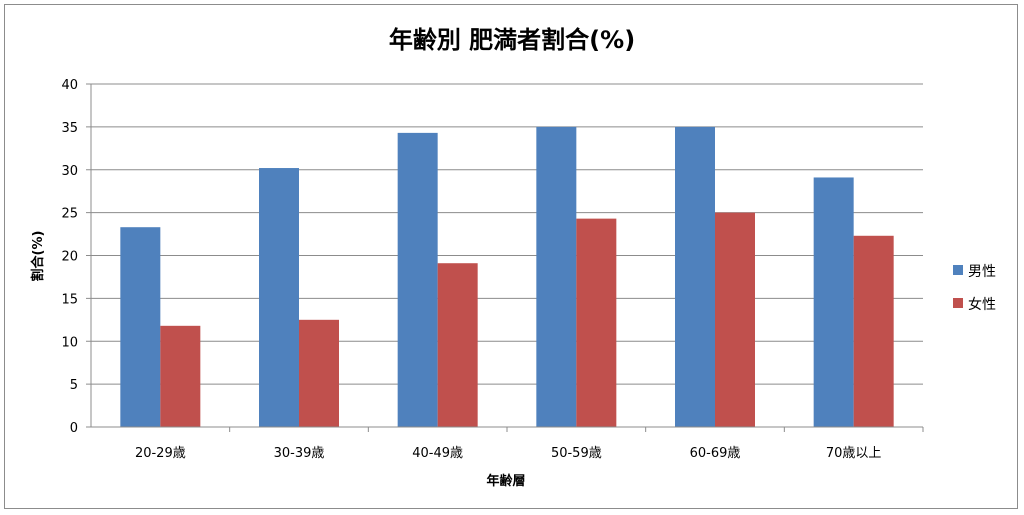 The image size is (1024, 515). What do you see at coordinates (69, 85) in the screenshot?
I see `y-tick-label: 40` at bounding box center [69, 85].